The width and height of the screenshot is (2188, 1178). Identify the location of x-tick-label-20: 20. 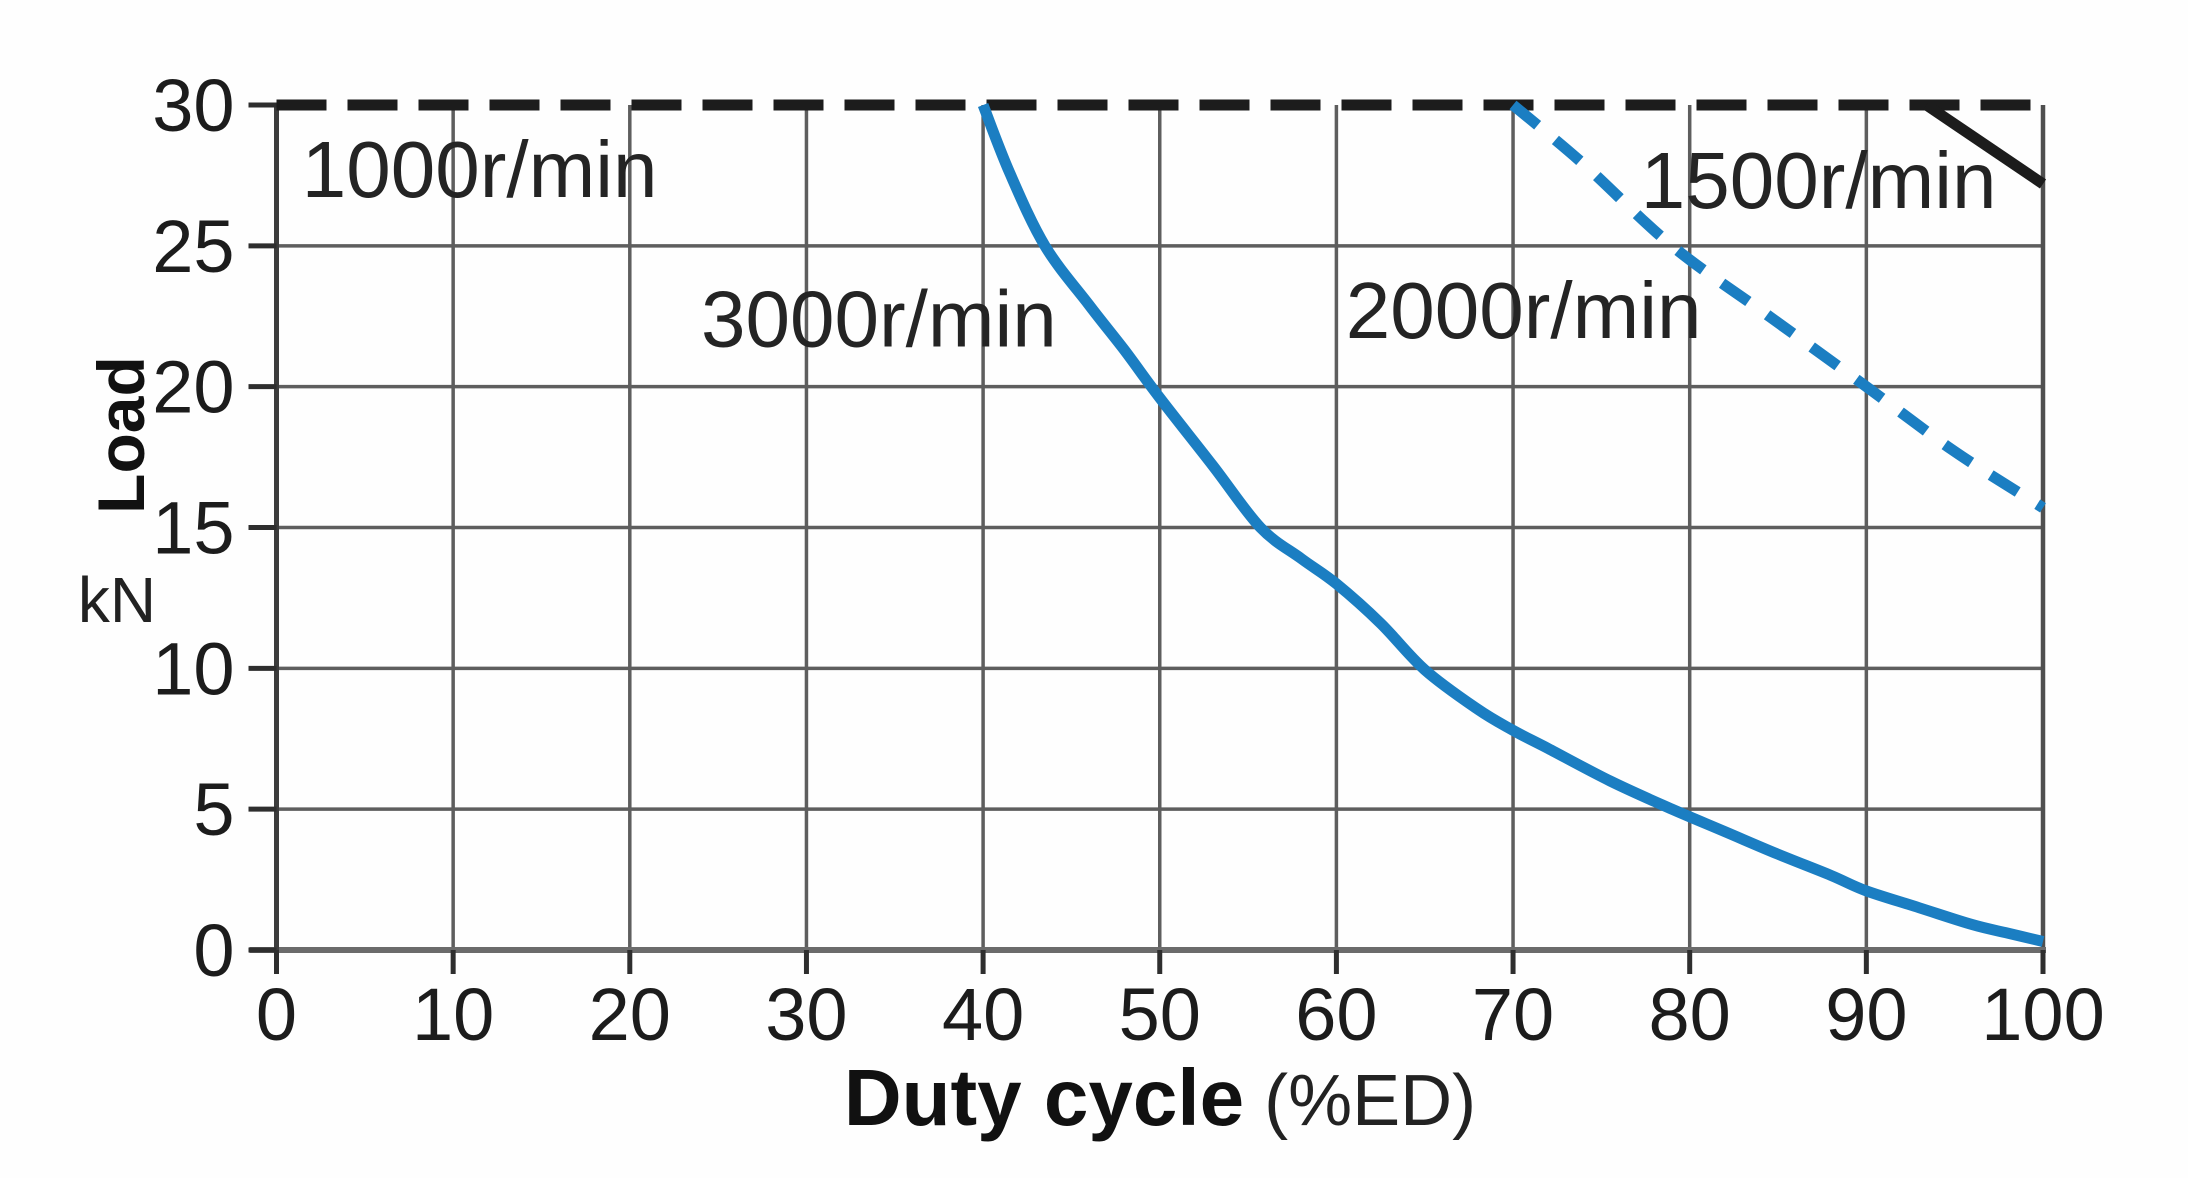
(630, 1014).